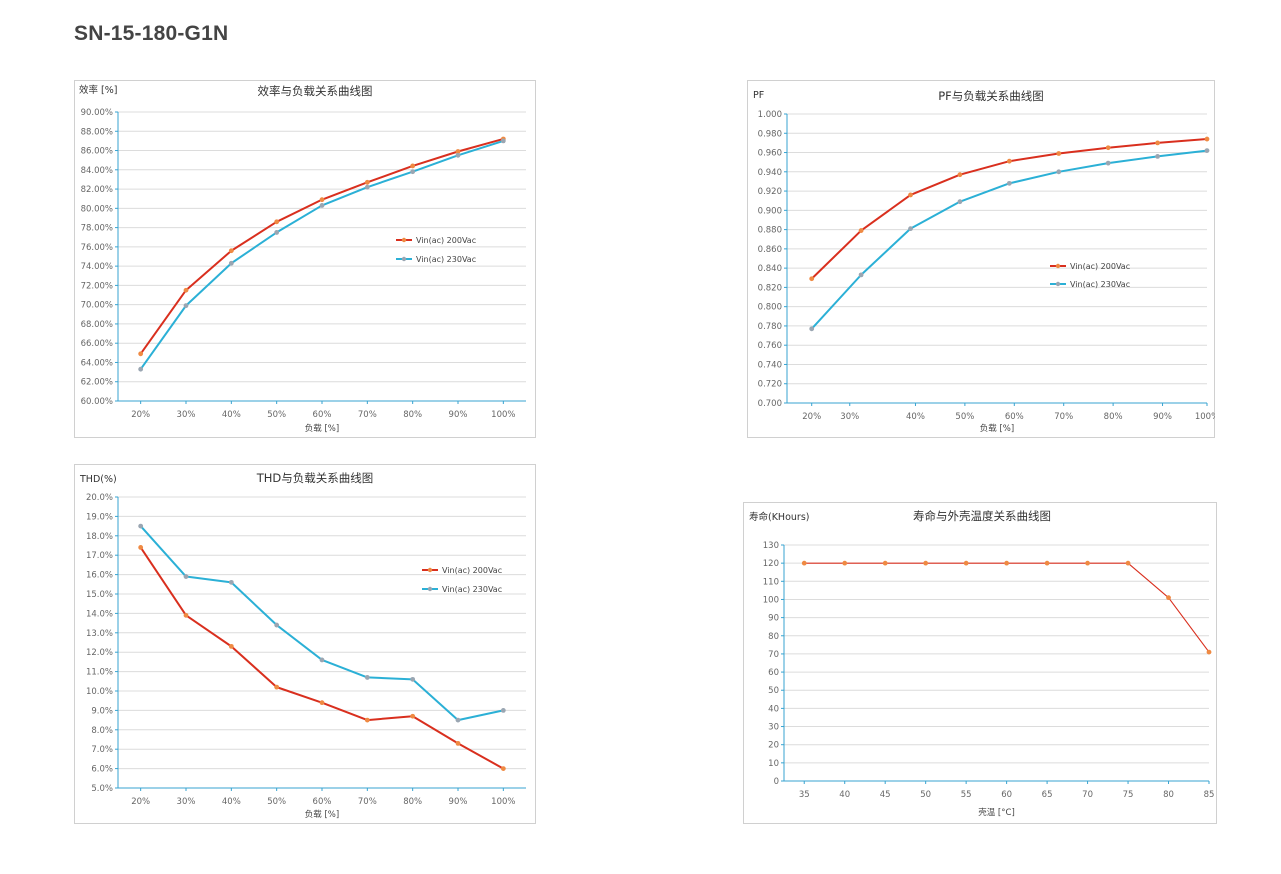 The image size is (1281, 874). Describe the element at coordinates (770, 385) in the screenshot. I see `y-tick-label: 0.720` at that location.